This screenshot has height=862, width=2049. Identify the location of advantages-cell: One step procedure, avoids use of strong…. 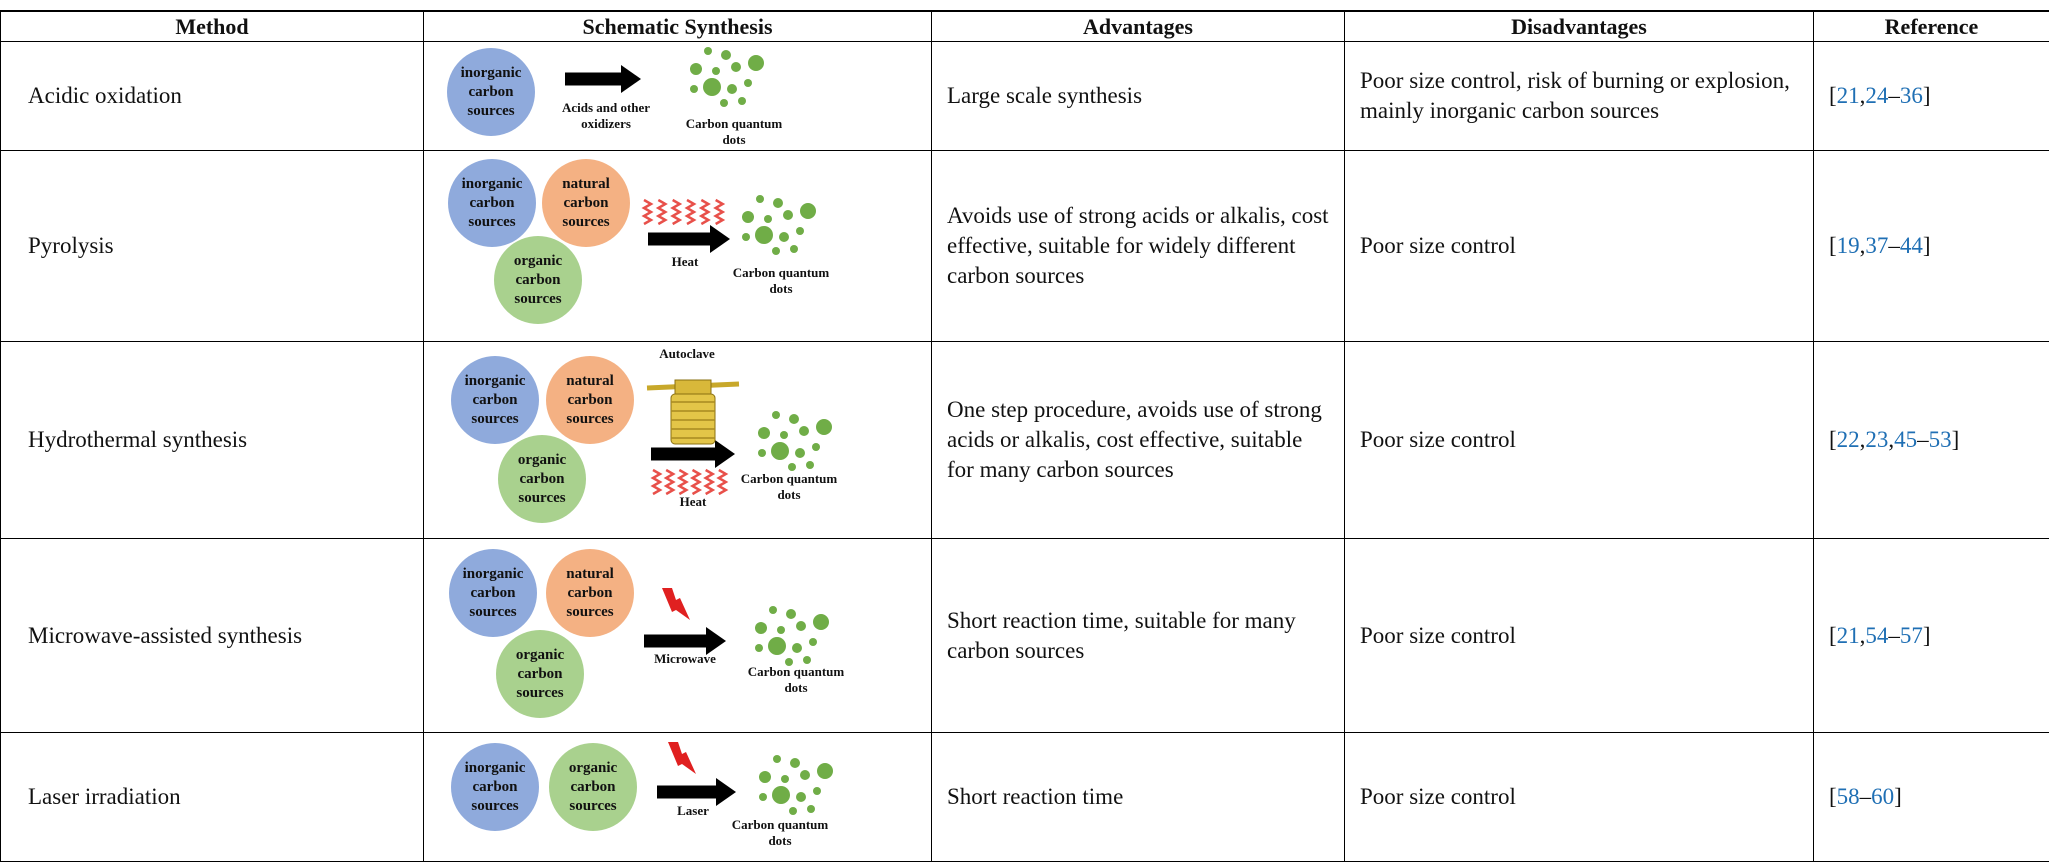
(1138, 440).